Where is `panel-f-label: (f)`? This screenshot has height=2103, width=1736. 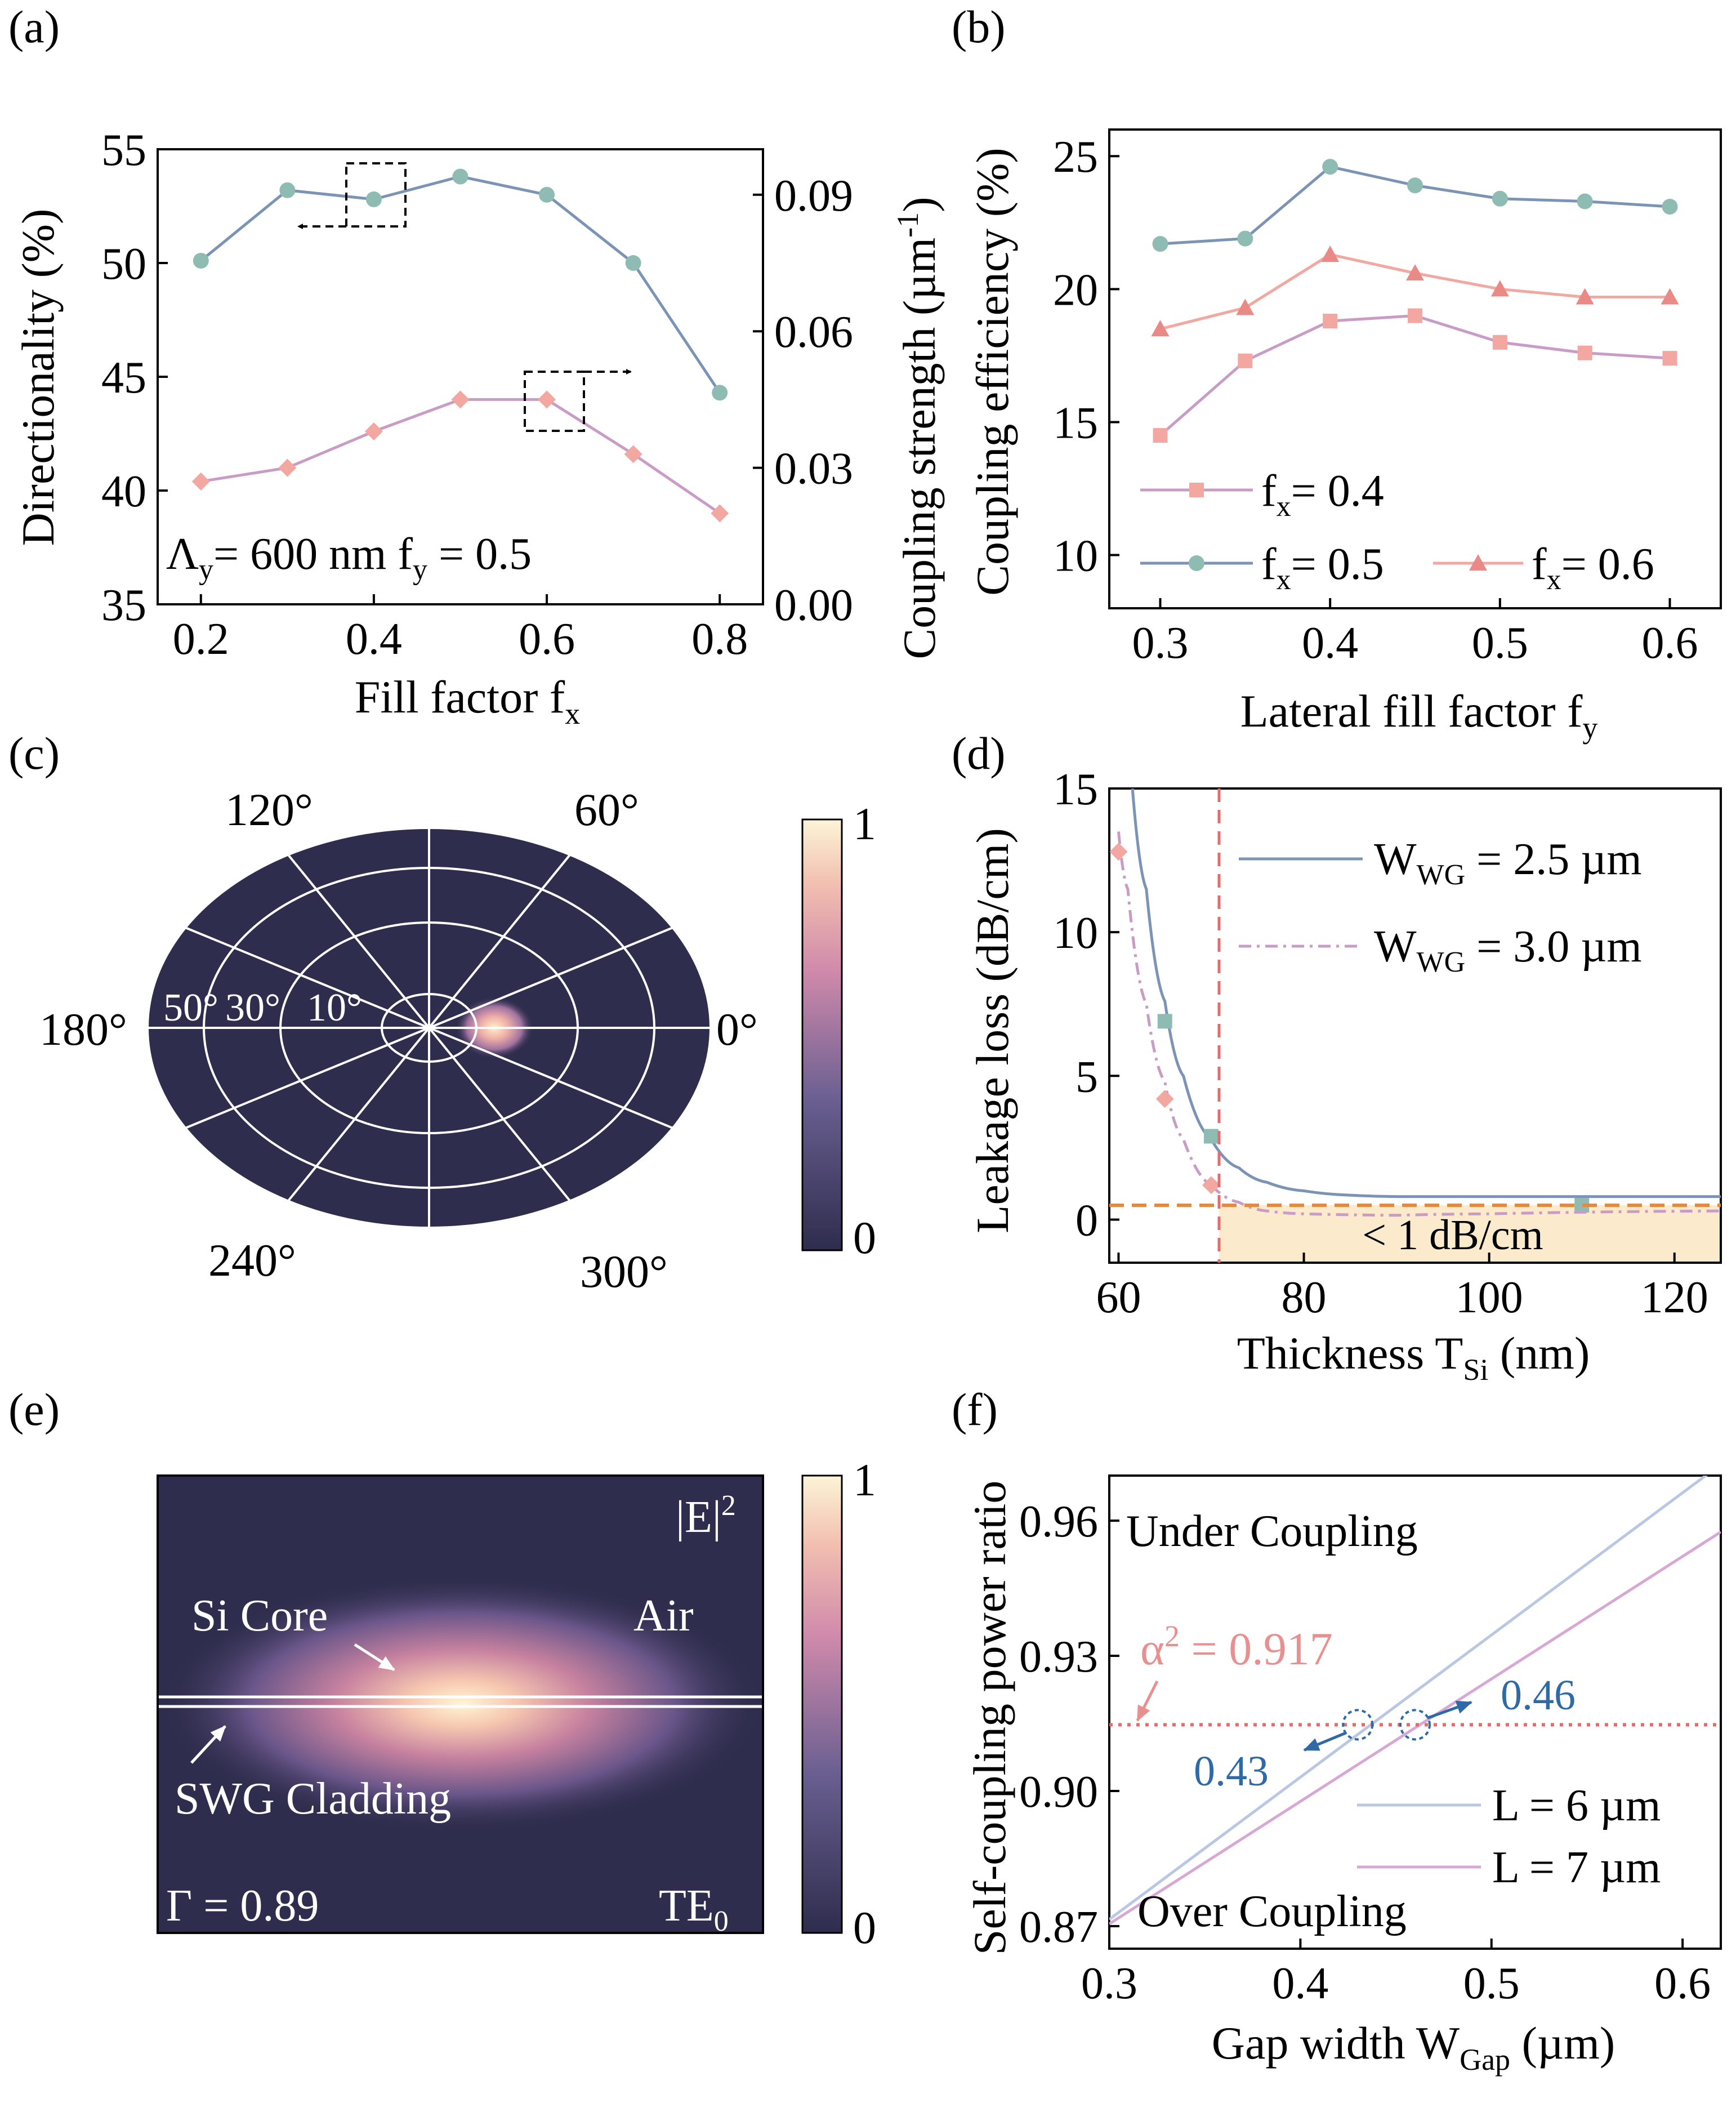
panel-f-label: (f) is located at coordinates (975, 1409).